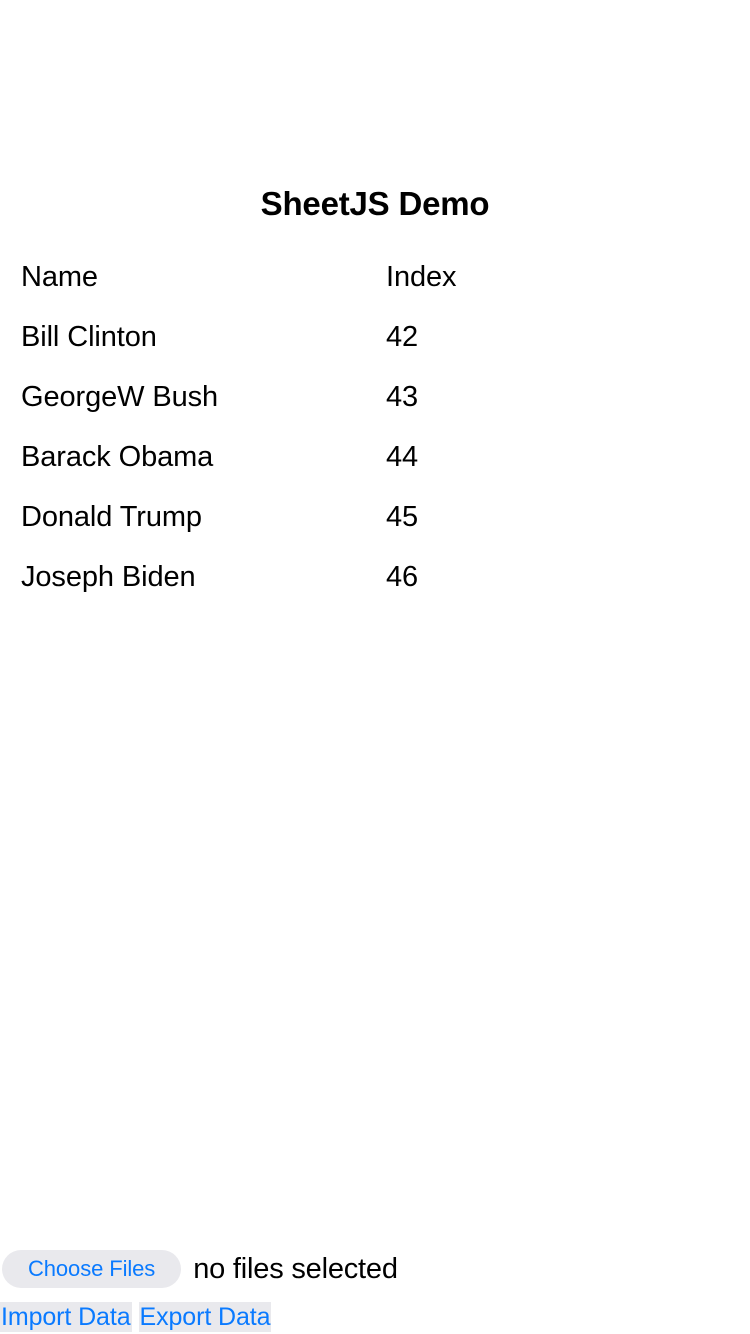 Image resolution: width=750 pixels, height=1334 pixels. I want to click on import-data-link: Import Data, so click(66, 1317).